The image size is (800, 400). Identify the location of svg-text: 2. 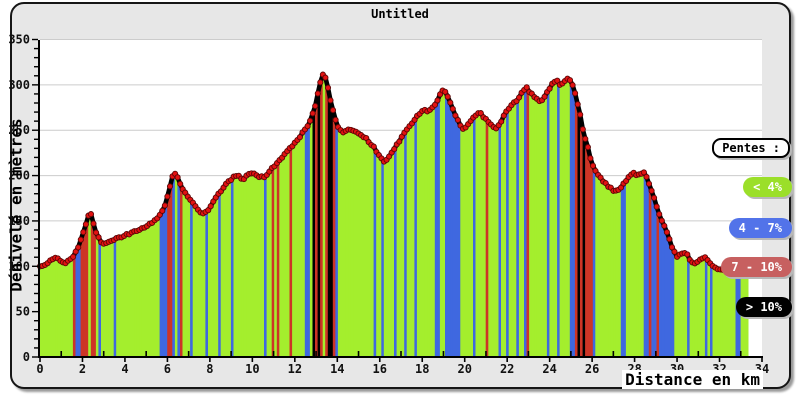
(82, 369).